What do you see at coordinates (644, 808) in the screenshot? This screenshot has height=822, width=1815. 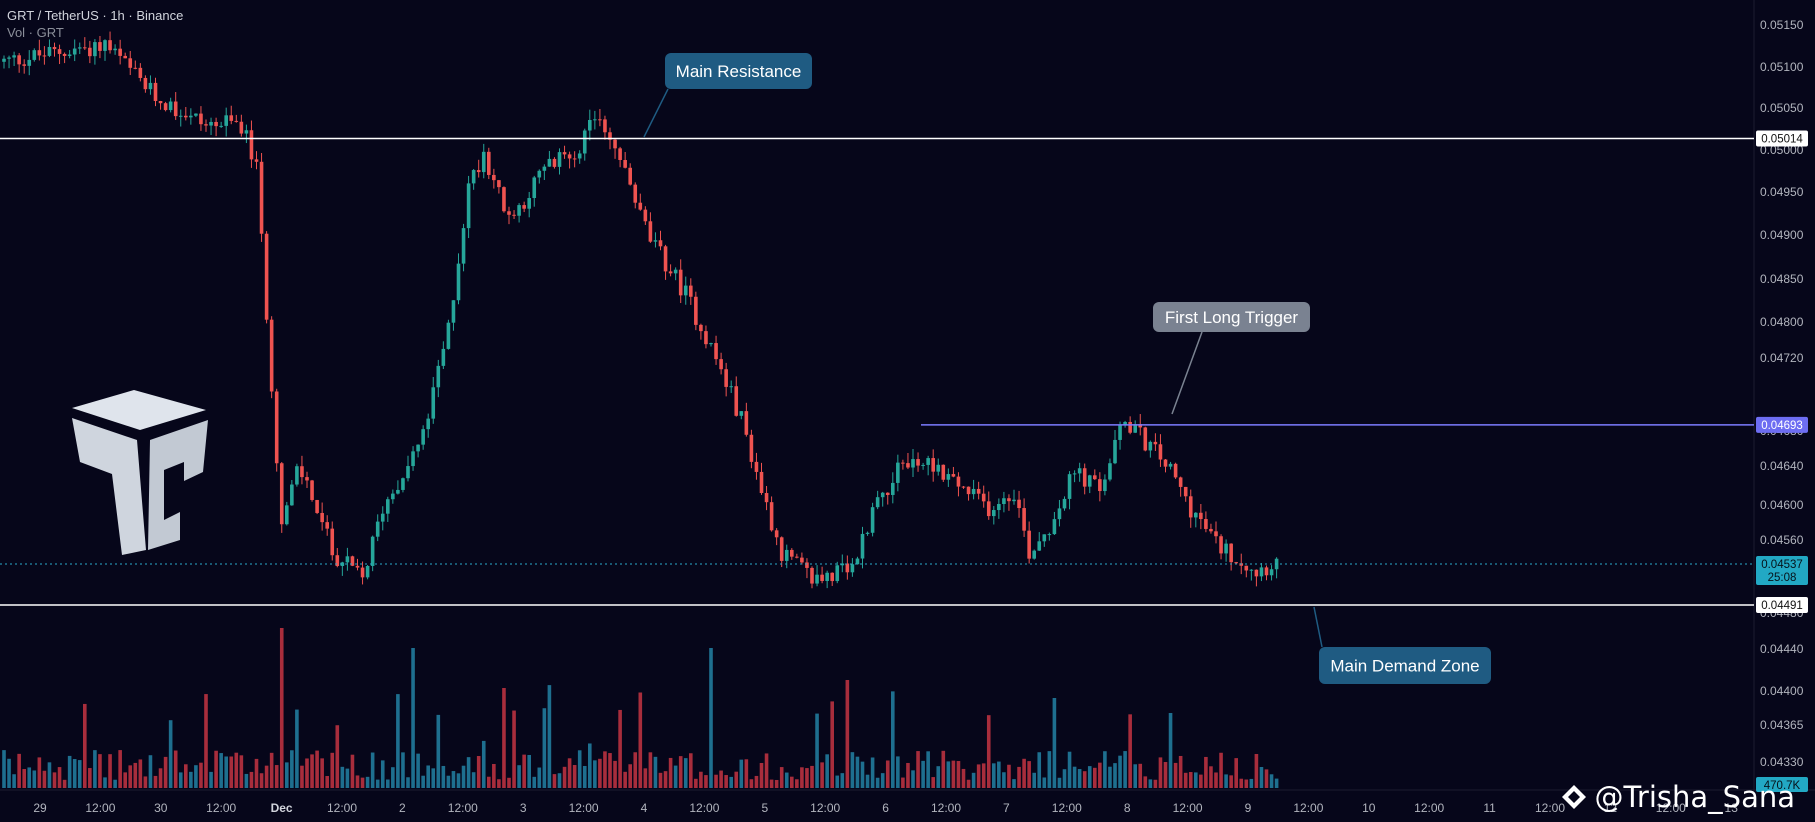 I see `time-tick-label: 4` at bounding box center [644, 808].